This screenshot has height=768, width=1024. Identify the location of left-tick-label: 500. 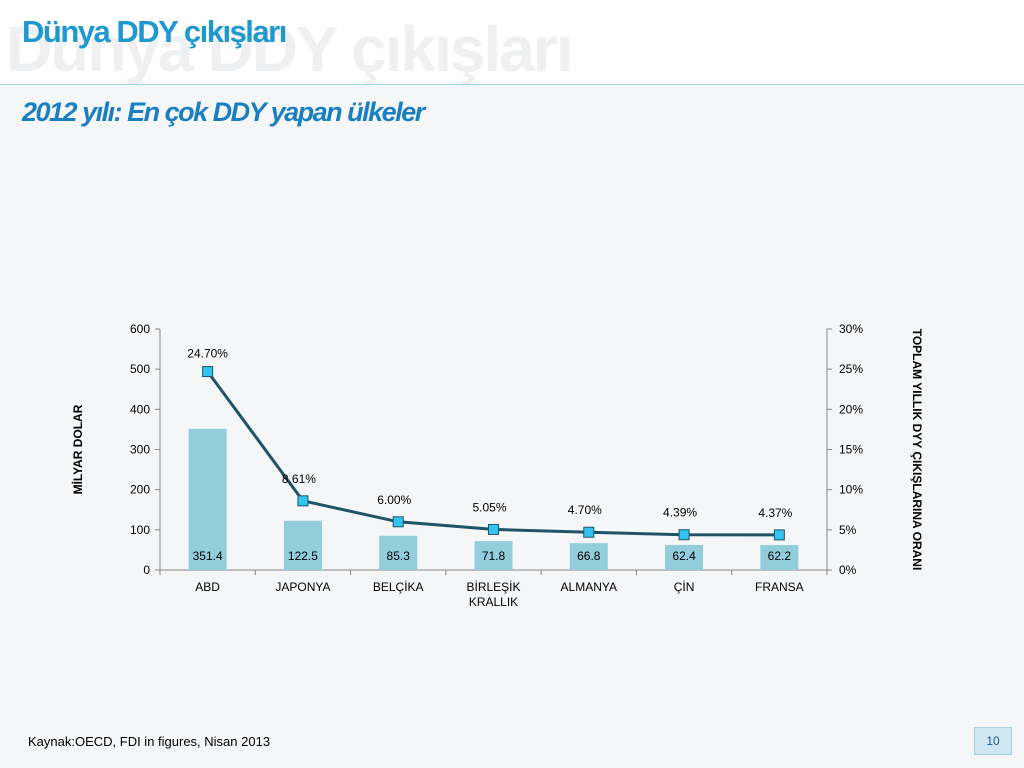
(140, 369).